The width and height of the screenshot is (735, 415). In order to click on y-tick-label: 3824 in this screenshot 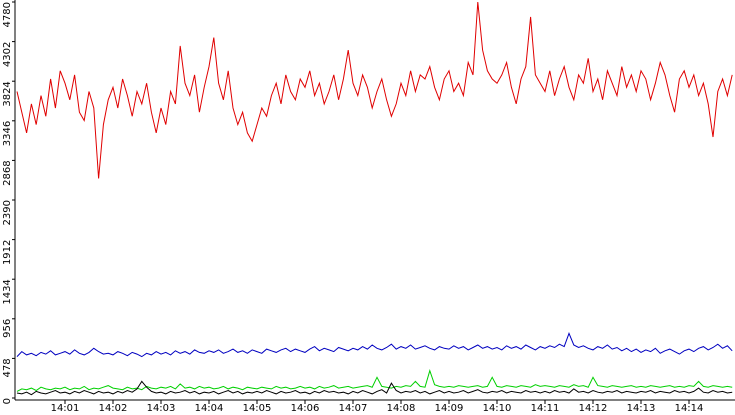, I will do `click(7, 93)`.